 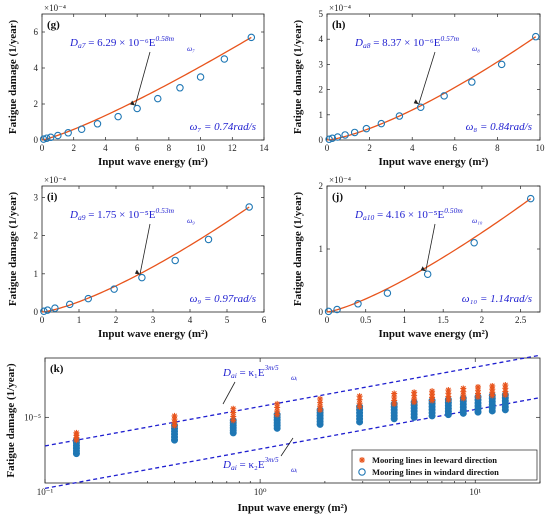 What do you see at coordinates (477, 220) in the screenshot?
I see `equation-sub: ω₁₀` at bounding box center [477, 220].